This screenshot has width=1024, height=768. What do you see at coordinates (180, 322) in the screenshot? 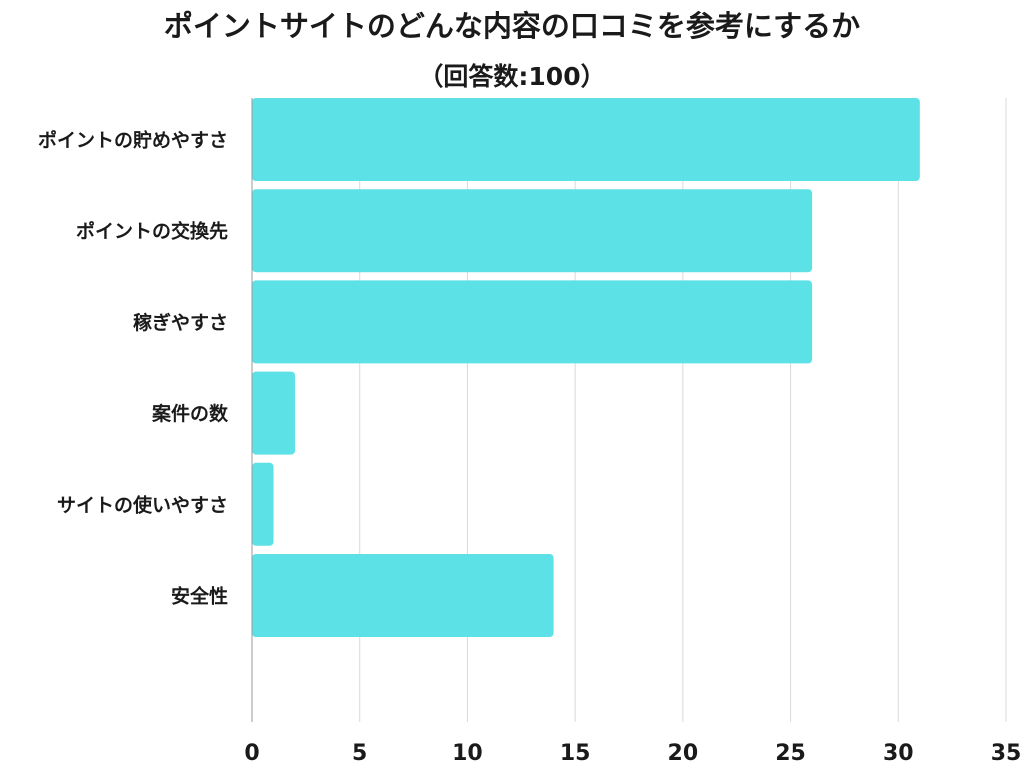
I see `category-label: 稼ぎやすさ` at bounding box center [180, 322].